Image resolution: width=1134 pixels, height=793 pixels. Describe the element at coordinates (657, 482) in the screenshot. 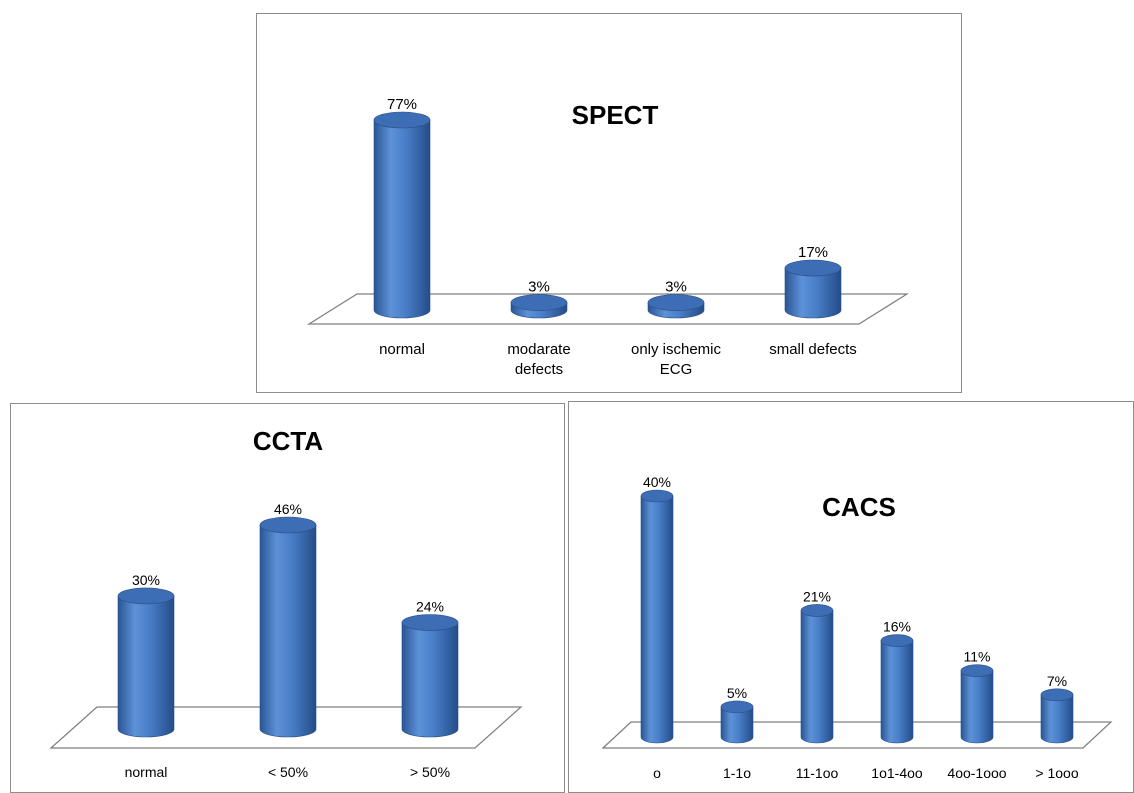

I see `cacs-value-label: 40%` at that location.